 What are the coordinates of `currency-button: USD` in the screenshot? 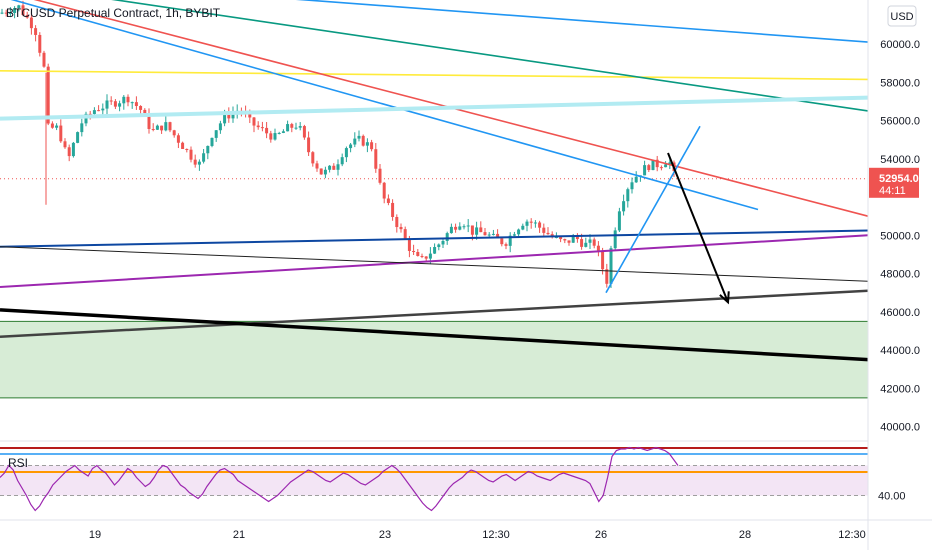 It's located at (902, 16).